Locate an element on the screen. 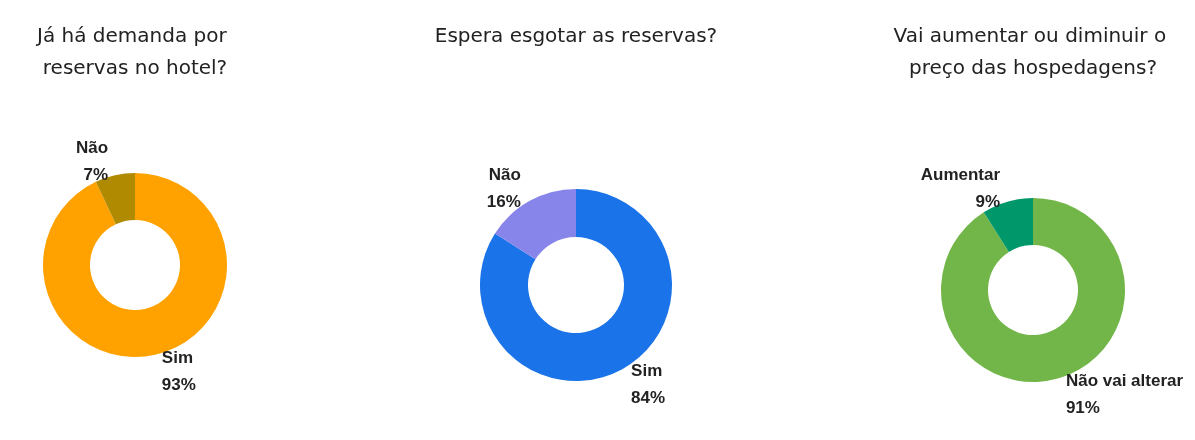 The image size is (1195, 440). data-label: 16% is located at coordinates (503, 201).